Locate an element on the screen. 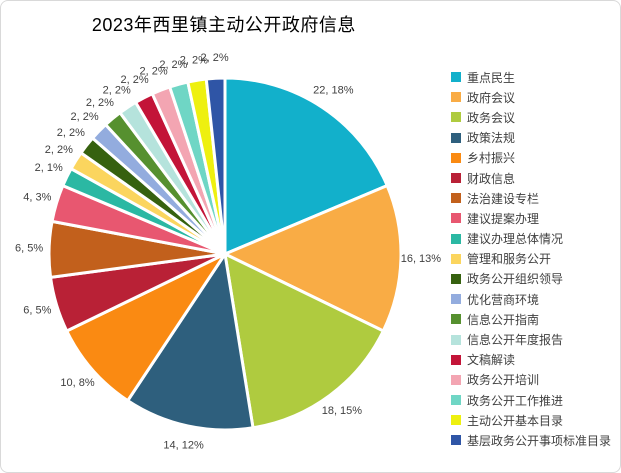 This screenshot has width=621, height=473. legend-item-4: 乡村振兴 is located at coordinates (531, 158).